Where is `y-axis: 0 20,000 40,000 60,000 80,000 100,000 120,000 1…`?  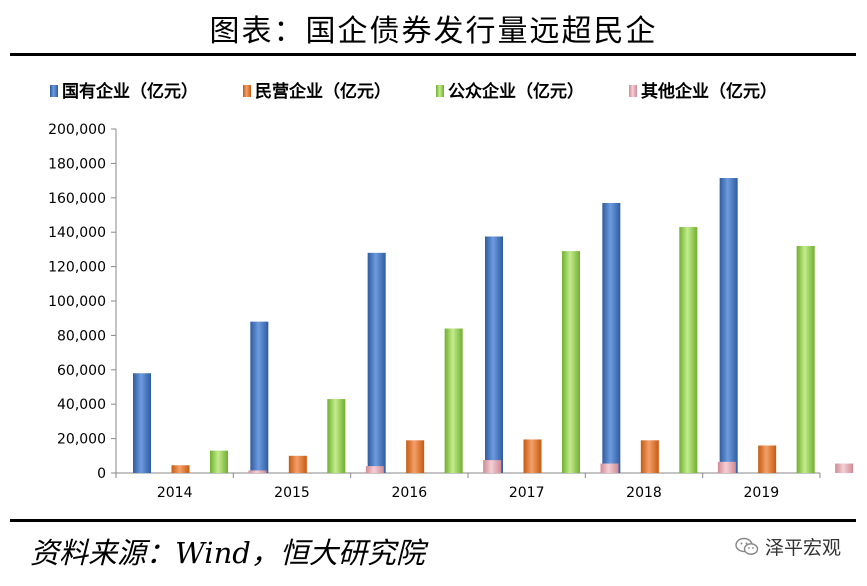 y-axis: 0 20,000 40,000 60,000 80,000 100,000 120,000 1… is located at coordinates (82, 302).